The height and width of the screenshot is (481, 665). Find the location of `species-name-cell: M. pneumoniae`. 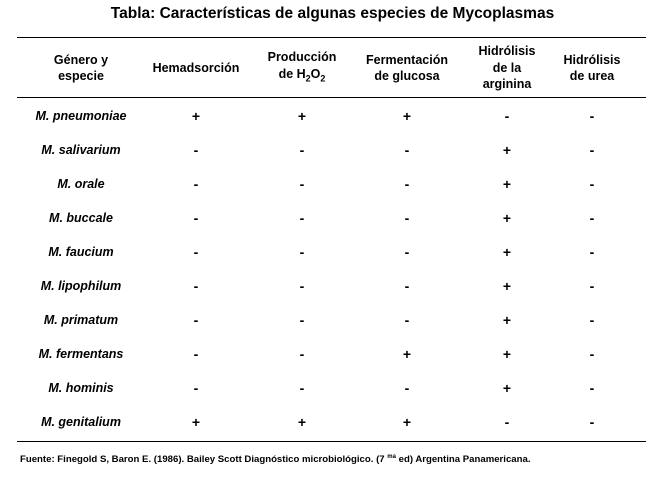

species-name-cell: M. pneumoniae is located at coordinates (81, 116).